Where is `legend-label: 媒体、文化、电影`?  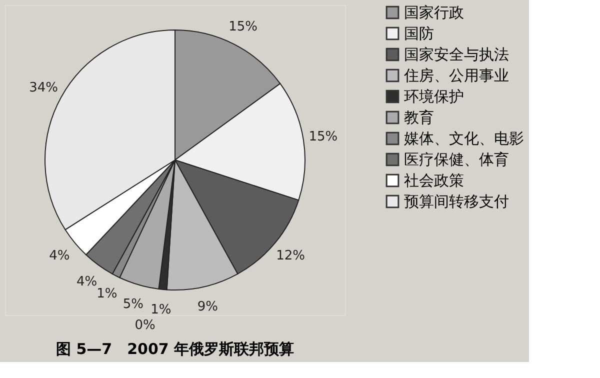 legend-label: 媒体、文化、电影 is located at coordinates (464, 139).